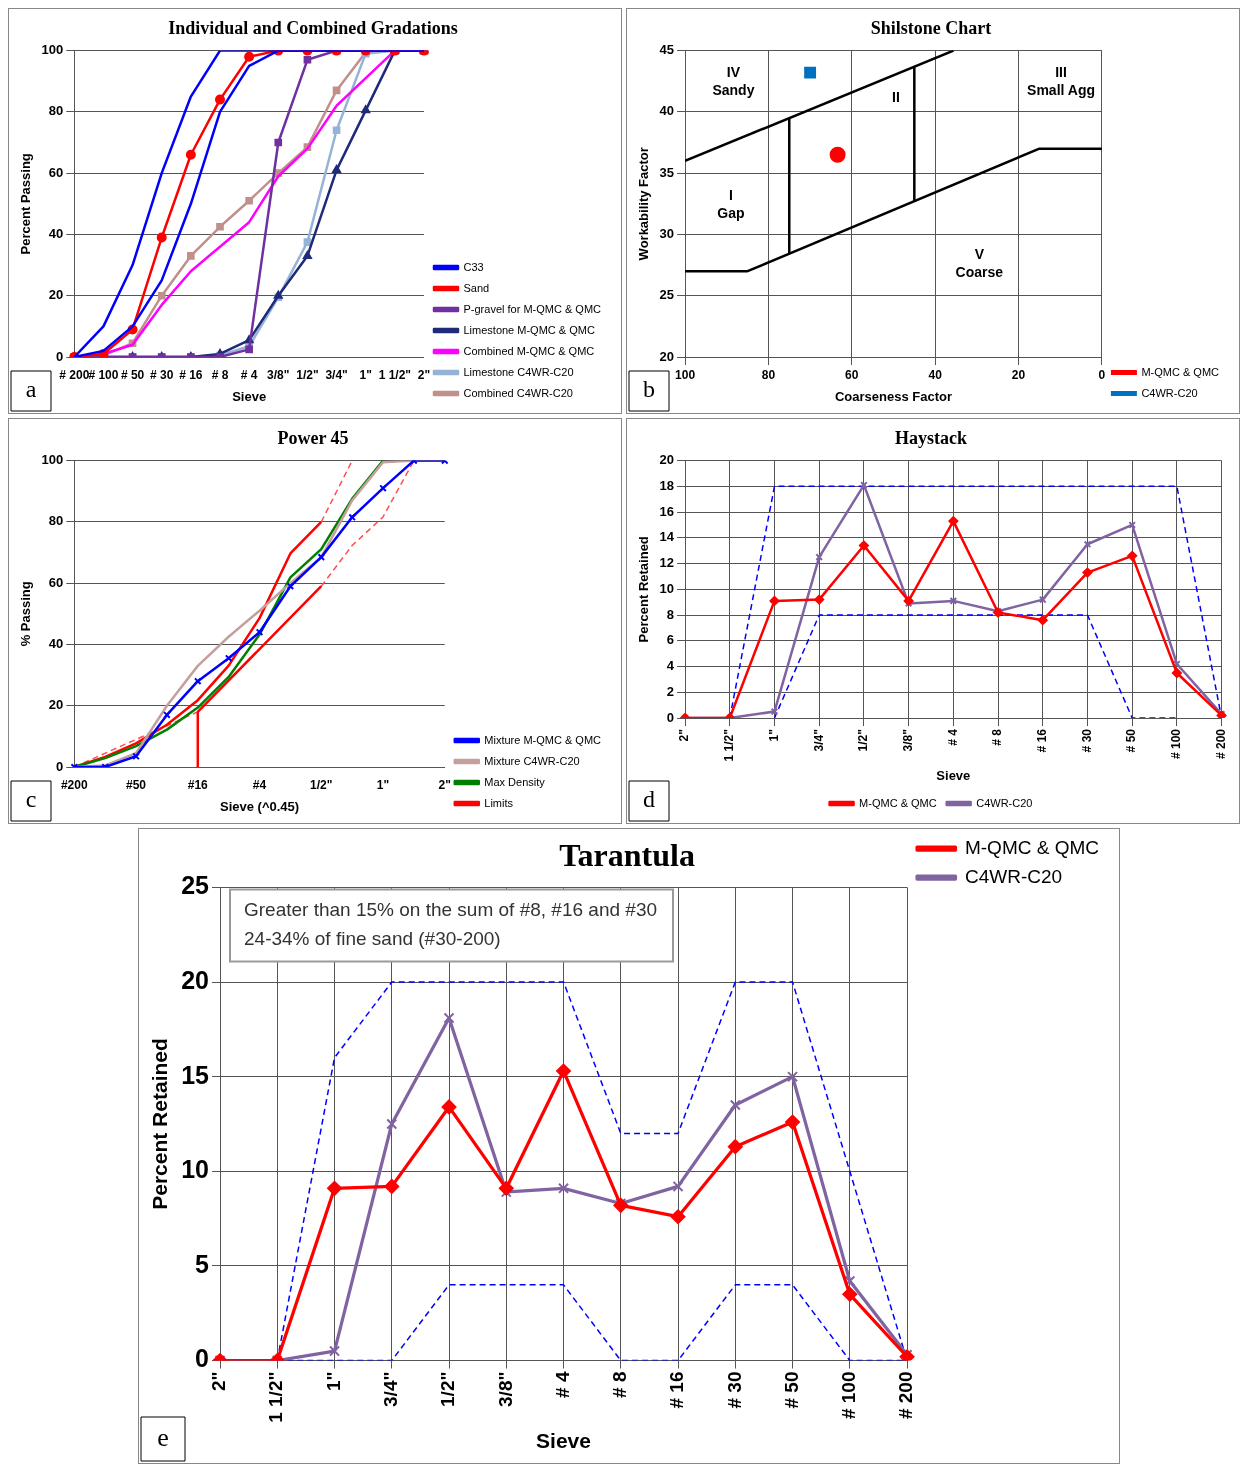 The width and height of the screenshot is (1244, 1467). I want to click on y-tick-label: 15, so click(195, 1074).